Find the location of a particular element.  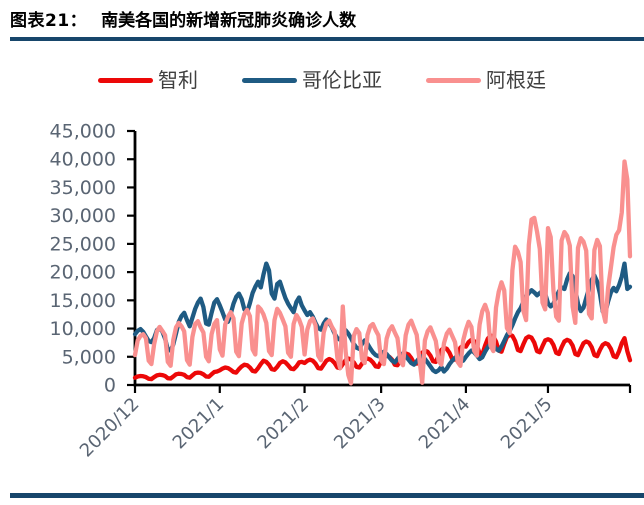

header-divider-rule is located at coordinates (327, 39).